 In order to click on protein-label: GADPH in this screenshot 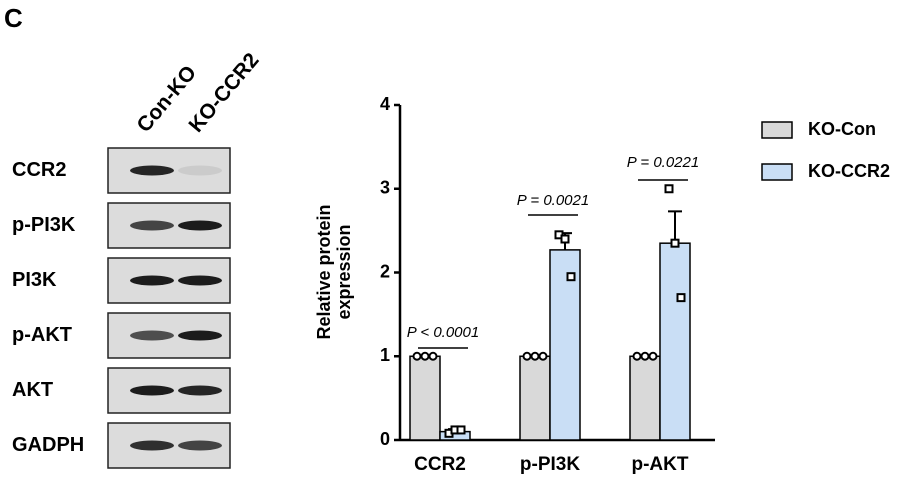, I will do `click(48, 445)`.